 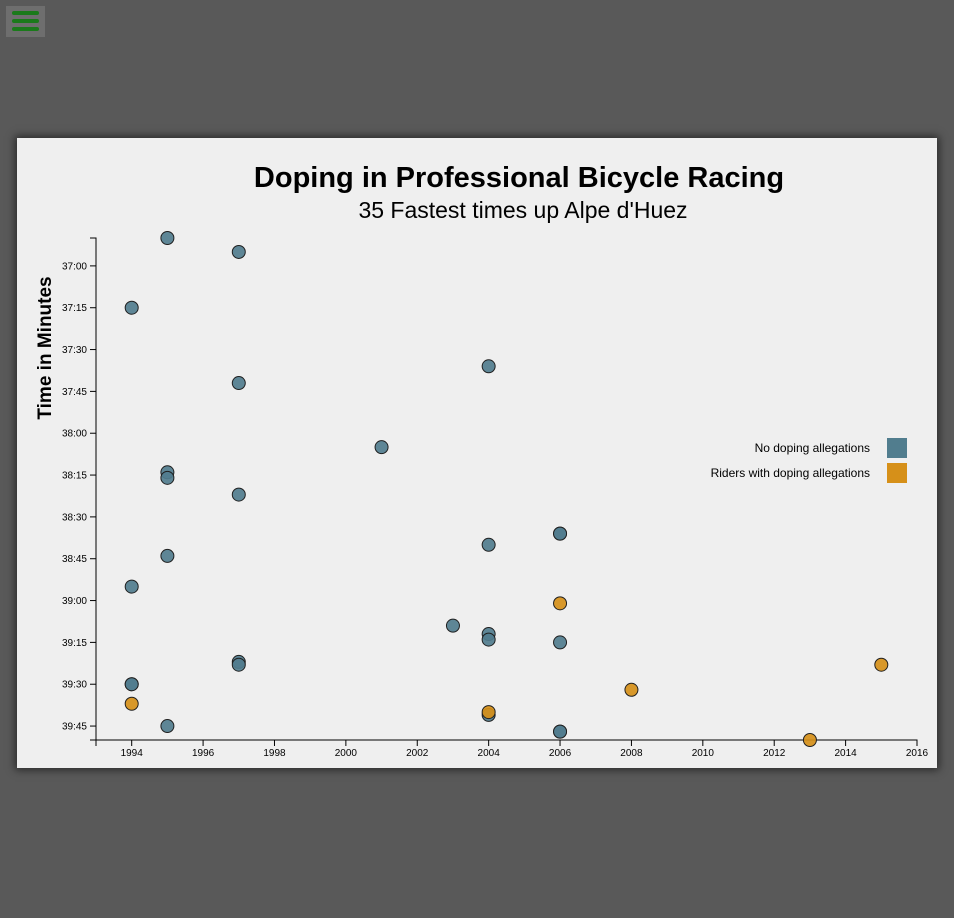 What do you see at coordinates (74, 727) in the screenshot?
I see `y-tick-label: 39:45` at bounding box center [74, 727].